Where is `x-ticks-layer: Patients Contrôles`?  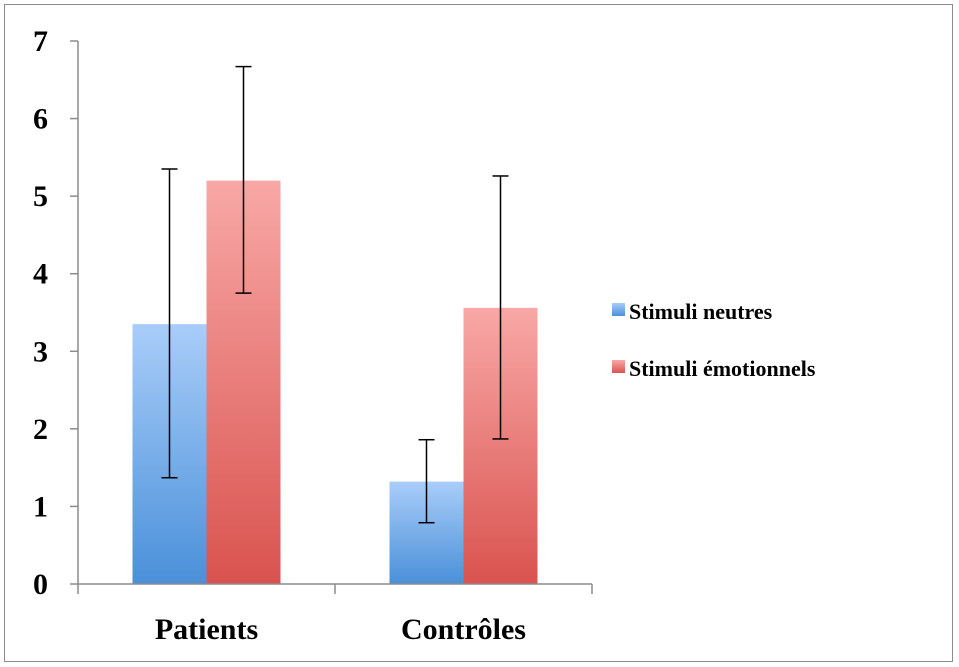
x-ticks-layer: Patients Contrôles is located at coordinates (335, 615).